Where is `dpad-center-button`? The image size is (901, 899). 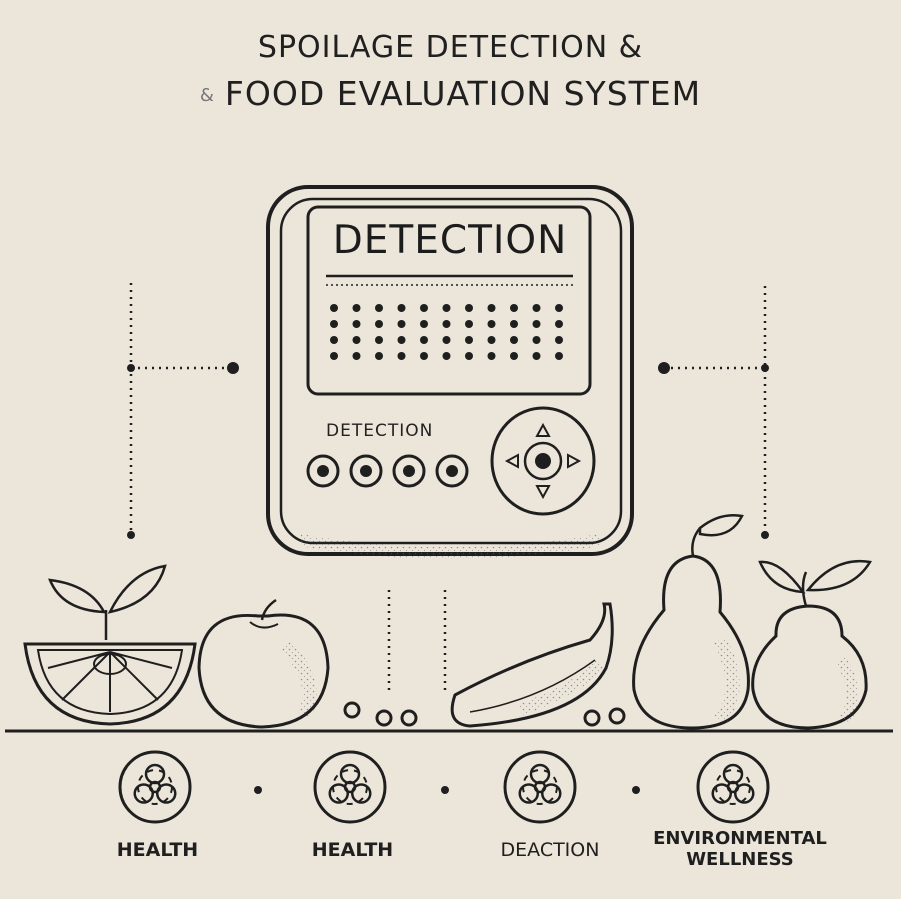 dpad-center-button is located at coordinates (543, 461).